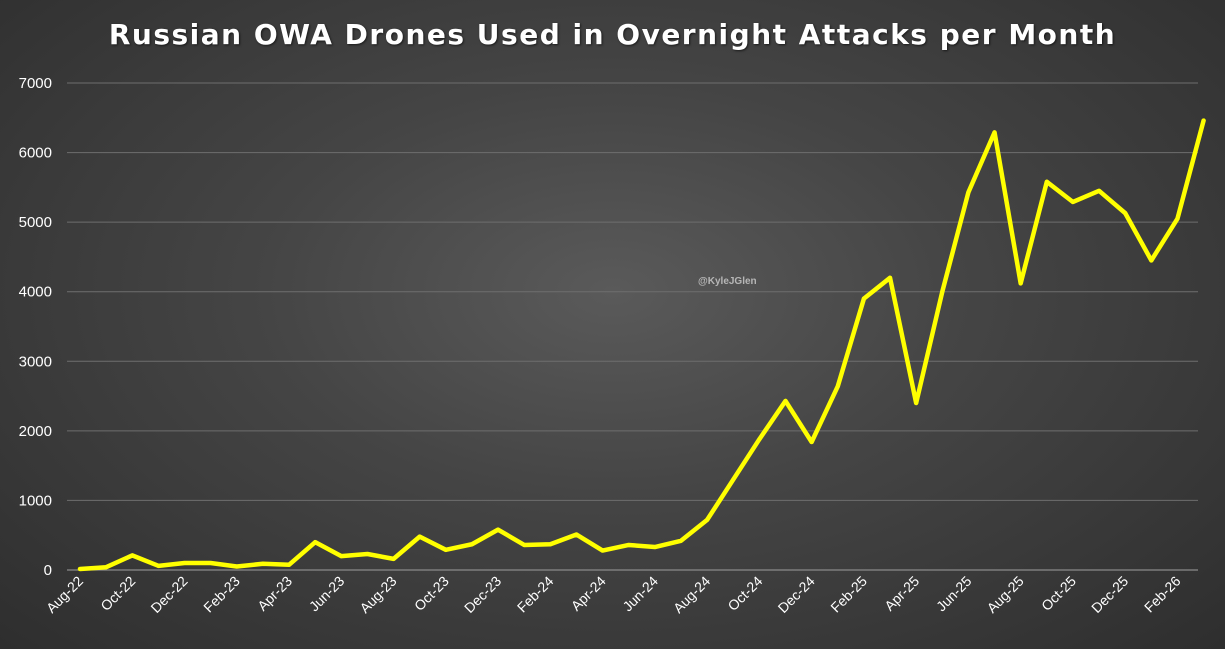 This screenshot has width=1225, height=649. I want to click on x-tick-label: Feb-23, so click(221, 594).